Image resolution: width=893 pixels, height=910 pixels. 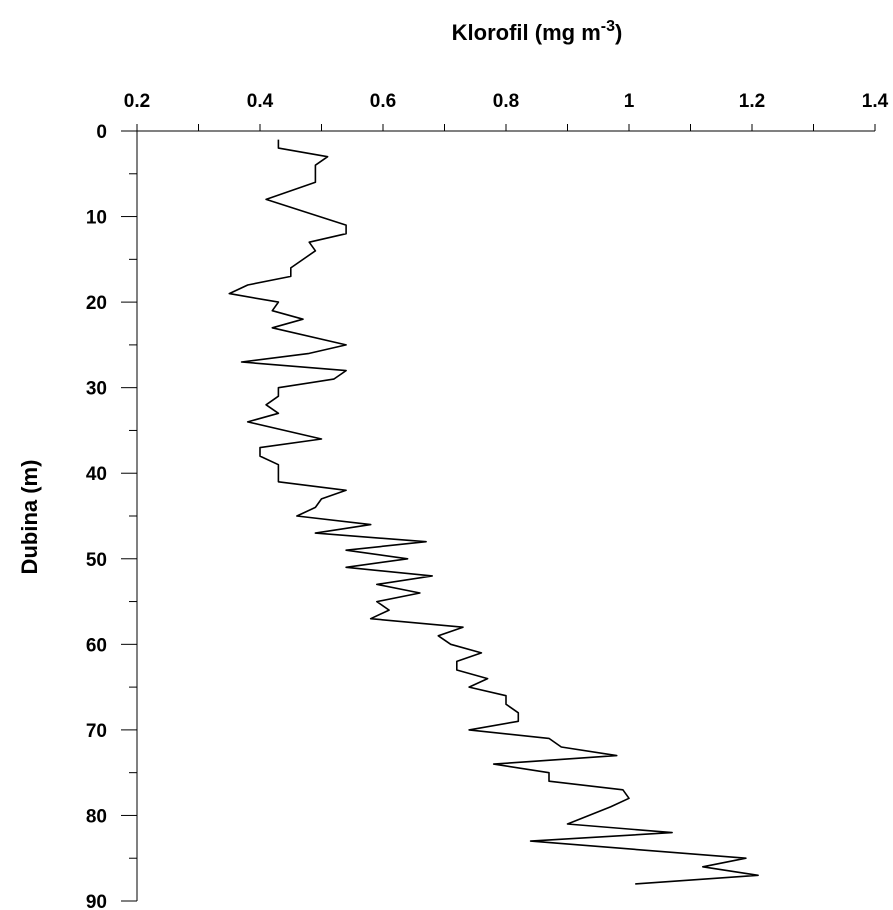 I want to click on x-tick-label: 0.4, so click(x=260, y=101).